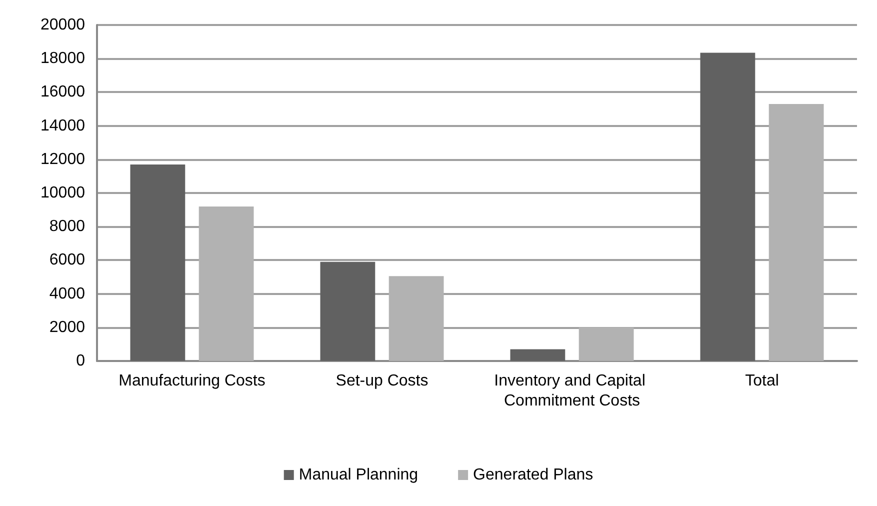 The height and width of the screenshot is (506, 877). I want to click on y-tick-label: 12000, so click(63, 159).